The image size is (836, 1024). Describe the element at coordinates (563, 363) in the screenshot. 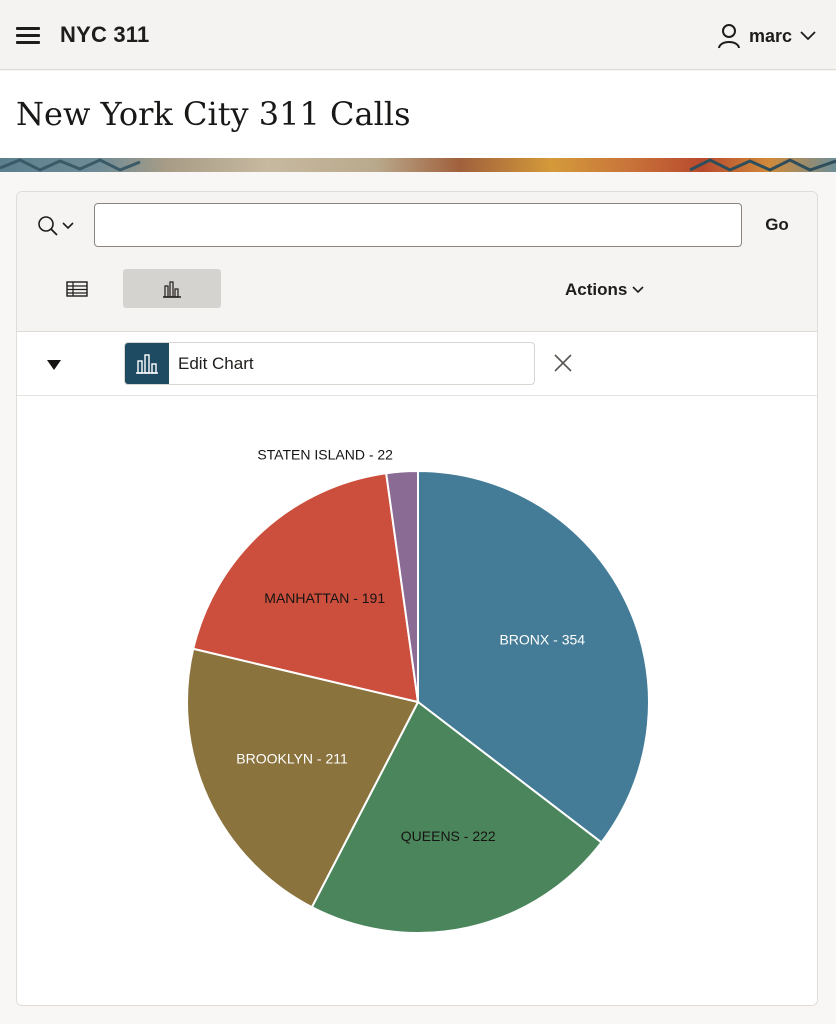

I see `close-icon` at that location.